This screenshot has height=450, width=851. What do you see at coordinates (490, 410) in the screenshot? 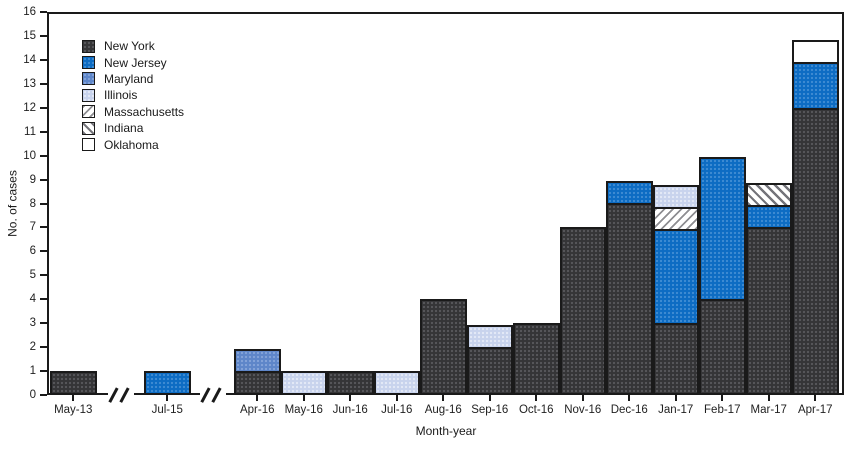
I see `x-tick-label: Sep-16` at bounding box center [490, 410].